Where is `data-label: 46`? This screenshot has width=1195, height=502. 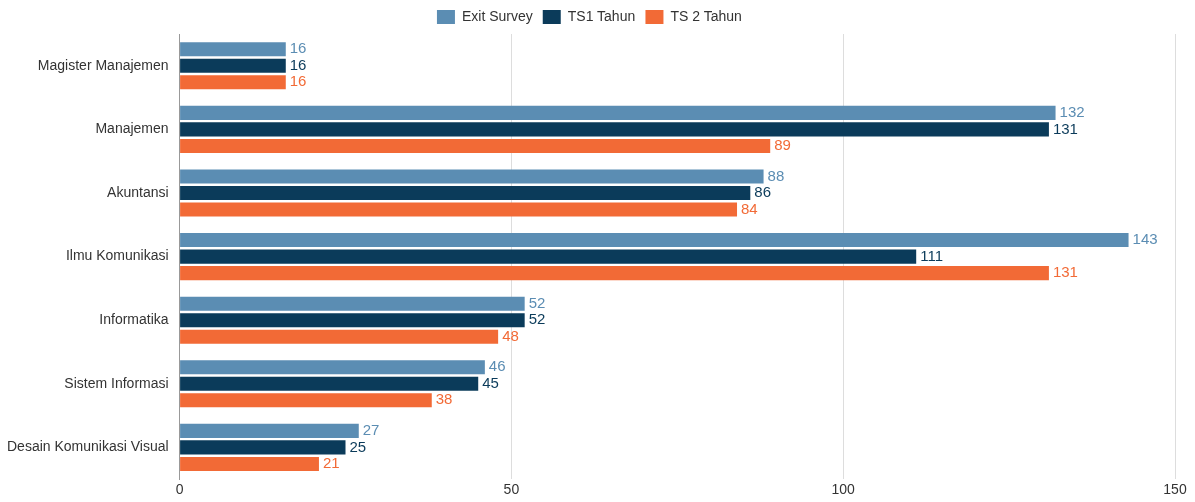
data-label: 46 is located at coordinates (497, 366).